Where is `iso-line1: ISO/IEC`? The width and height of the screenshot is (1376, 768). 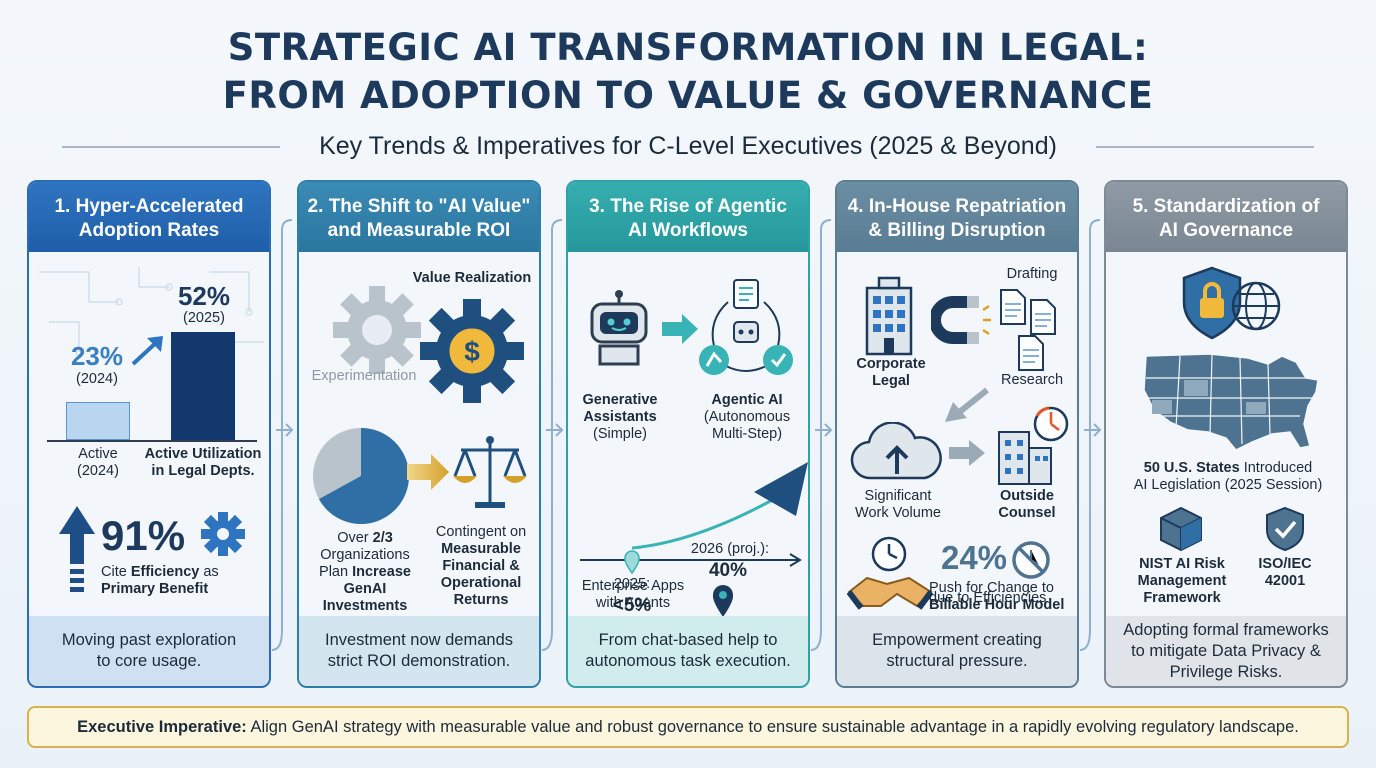
iso-line1: ISO/IEC is located at coordinates (1285, 564).